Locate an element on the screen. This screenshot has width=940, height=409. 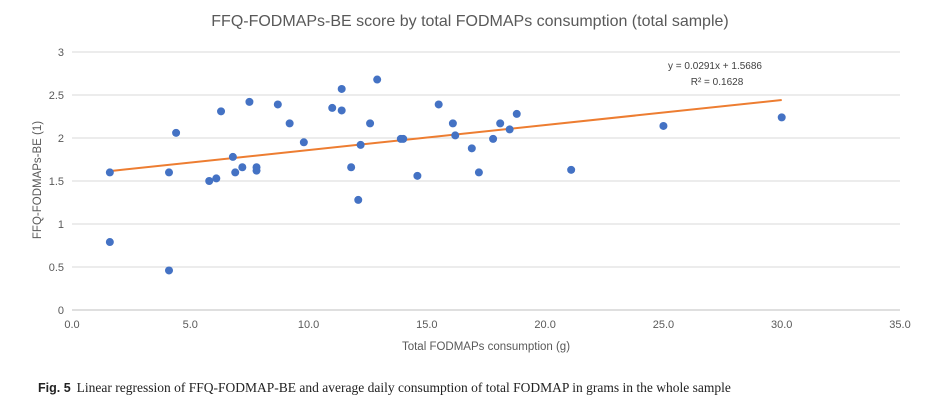
x-tick-label: 0.0 is located at coordinates (71, 325).